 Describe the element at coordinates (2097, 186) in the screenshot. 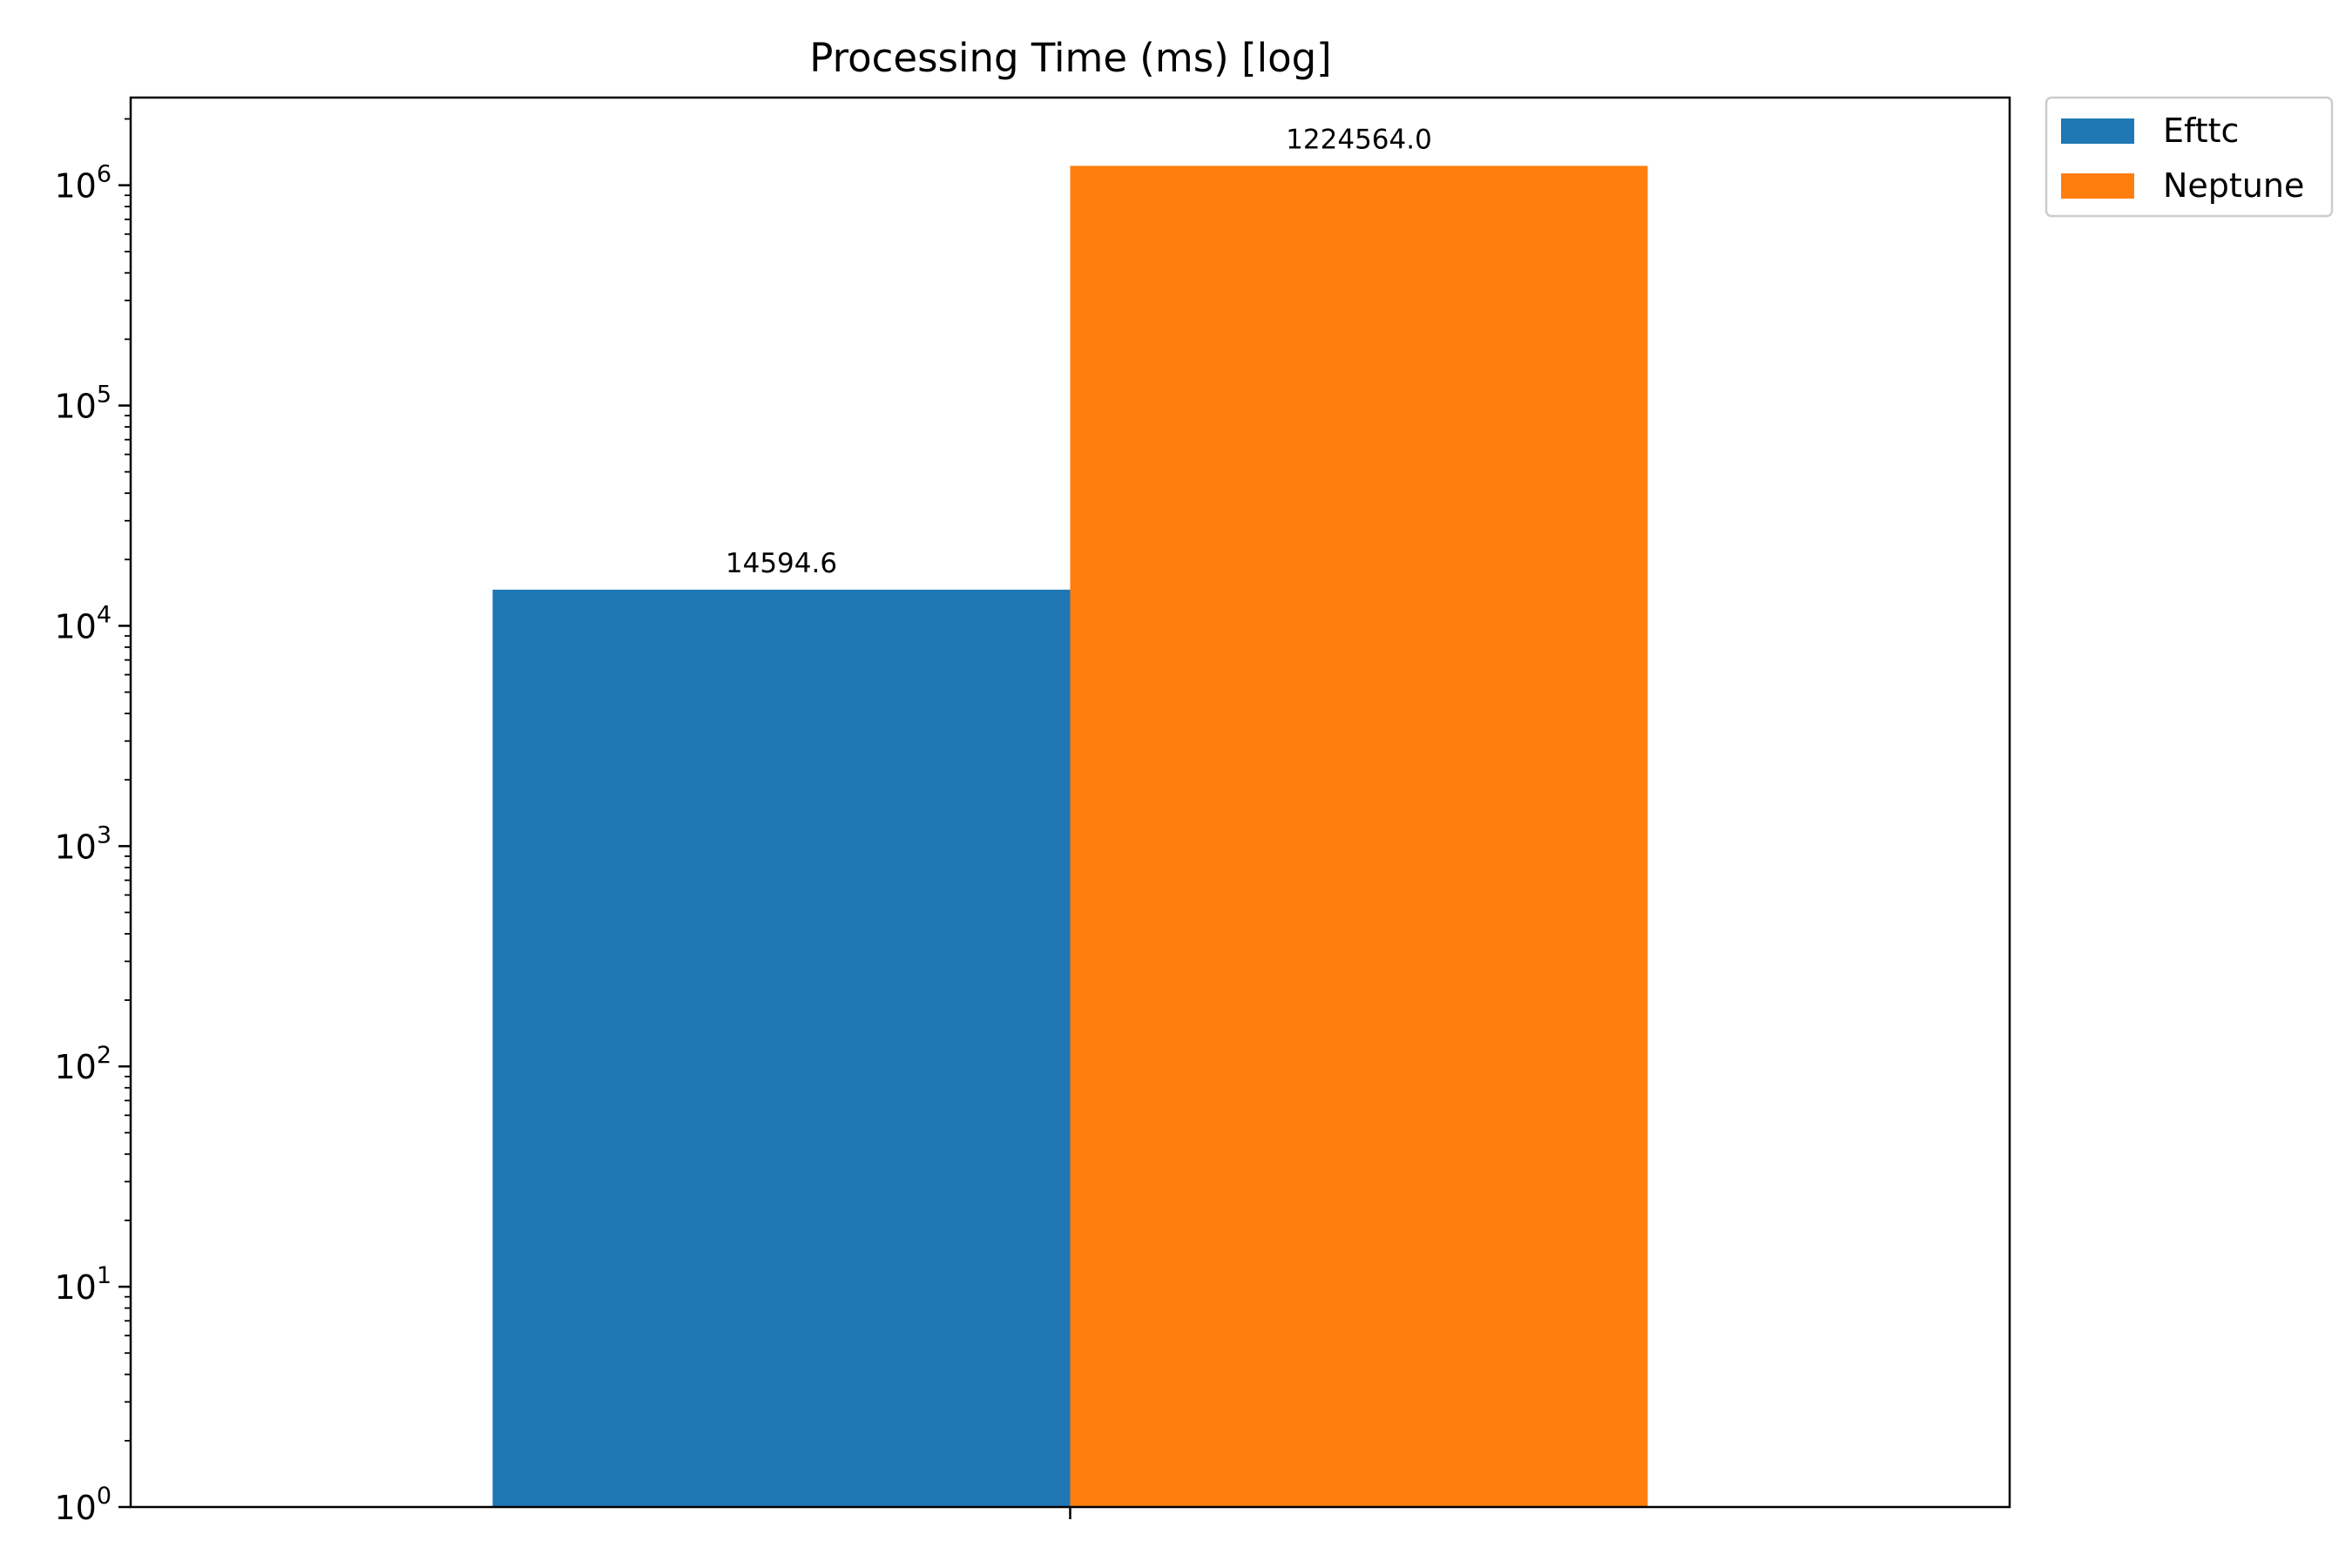

I see `legend-swatch-neptune` at that location.